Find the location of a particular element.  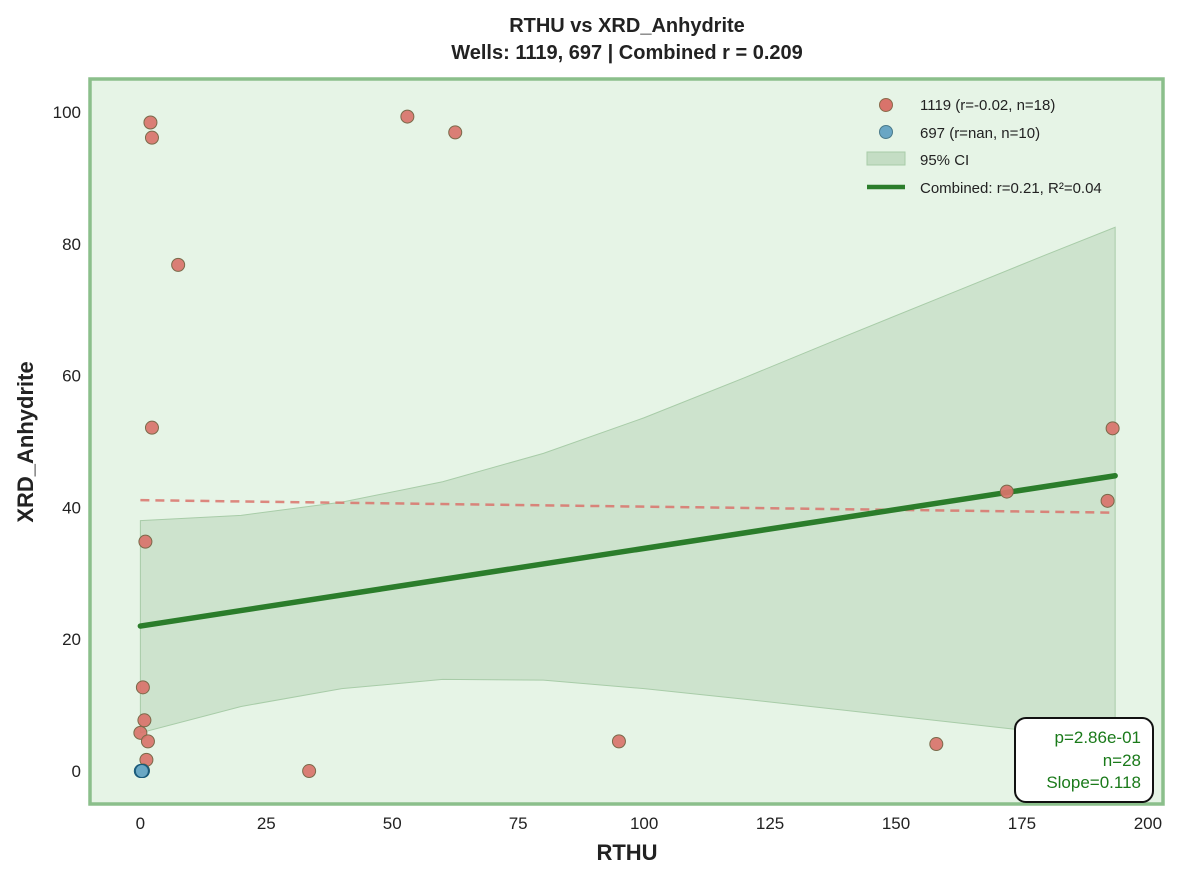

x-tick-label: 50 is located at coordinates (392, 823).